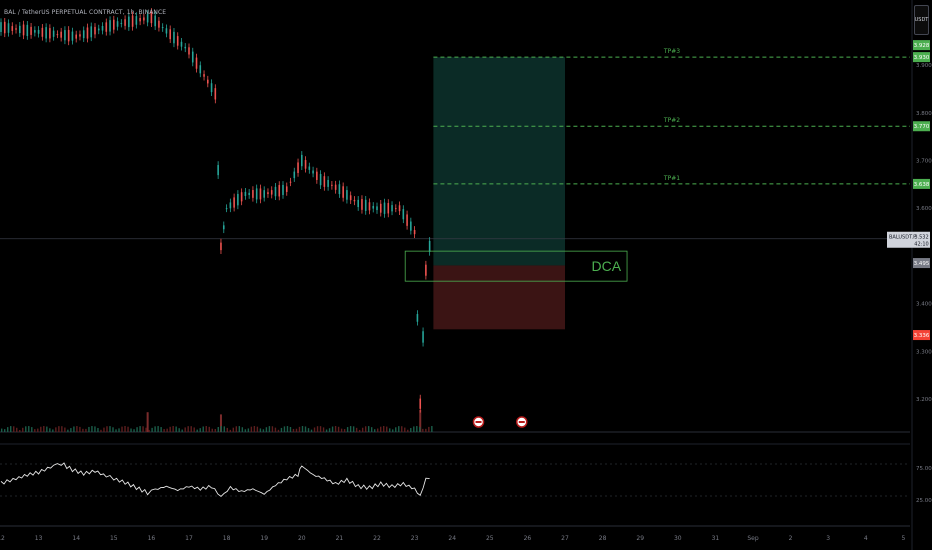 The image size is (932, 550). I want to click on time-tick-label: 14, so click(76, 538).